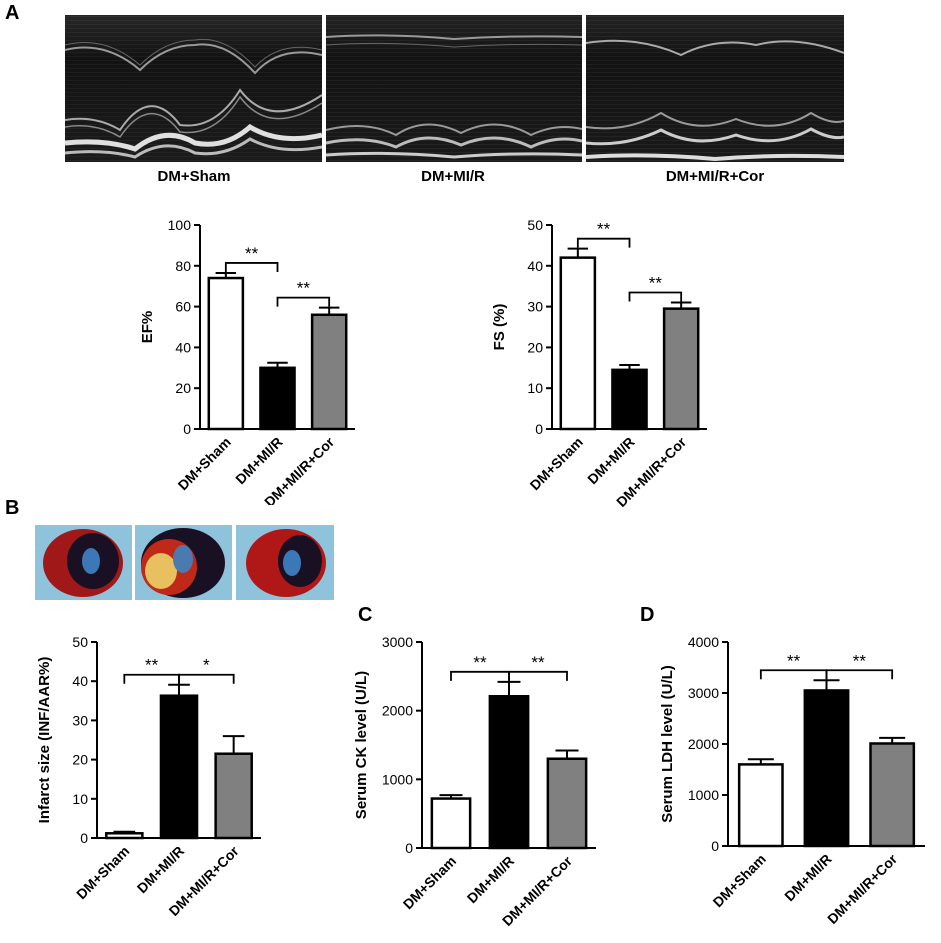 This screenshot has width=941, height=943. I want to click on chart-fs-ytick-label-0: 0, so click(539, 429).